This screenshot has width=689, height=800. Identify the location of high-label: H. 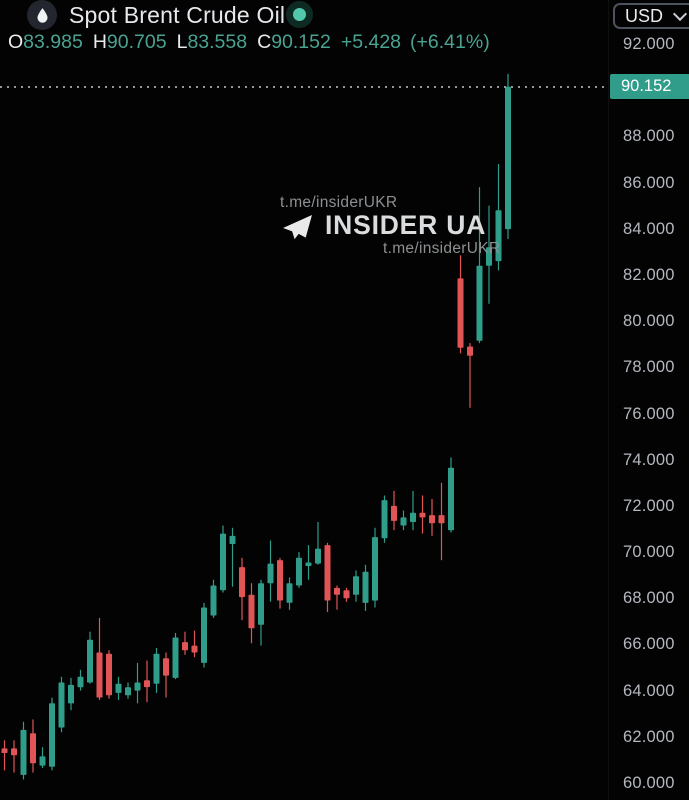
(99, 41).